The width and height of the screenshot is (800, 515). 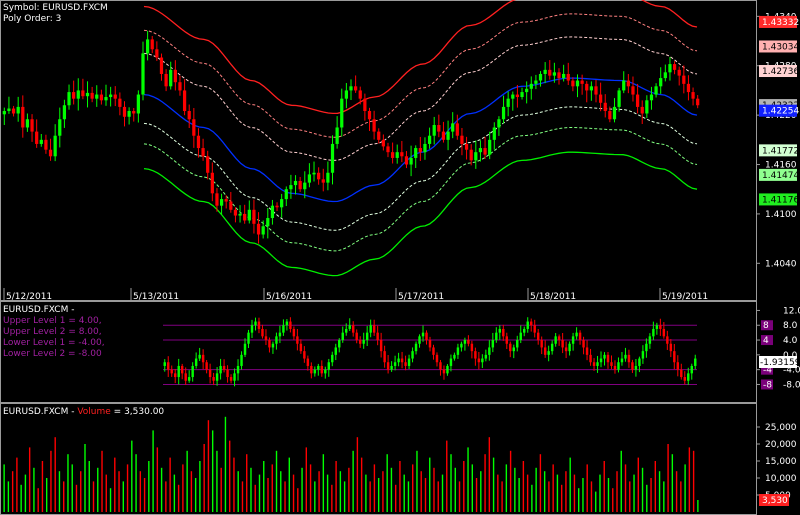 I want to click on price-tag-label: 1.43332, so click(x=780, y=23).